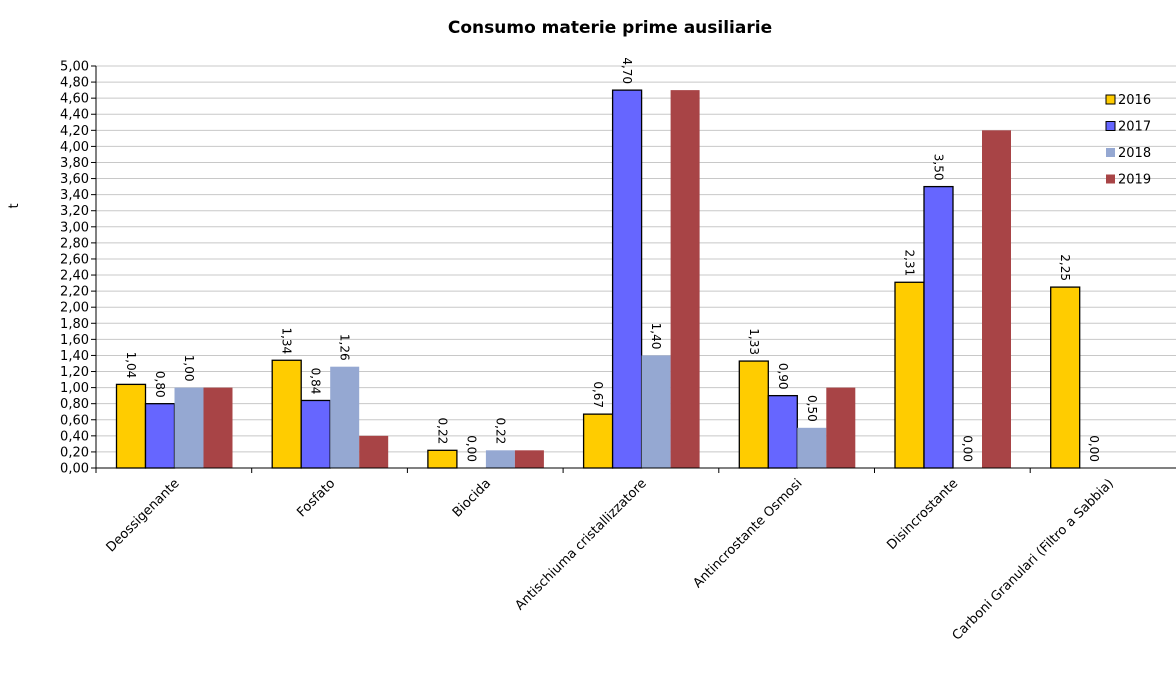 The width and height of the screenshot is (1176, 684). What do you see at coordinates (74, 388) in the screenshot?
I see `y-tick-label: 1,00` at bounding box center [74, 388].